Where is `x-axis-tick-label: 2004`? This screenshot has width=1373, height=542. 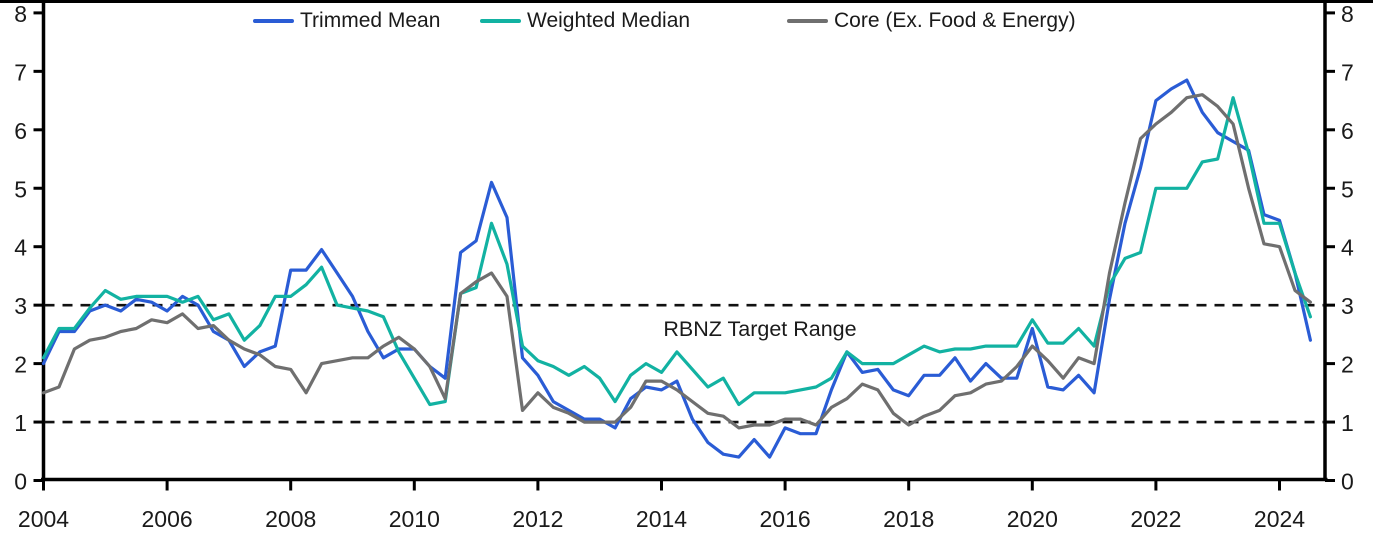 x-axis-tick-label: 2004 is located at coordinates (43, 519).